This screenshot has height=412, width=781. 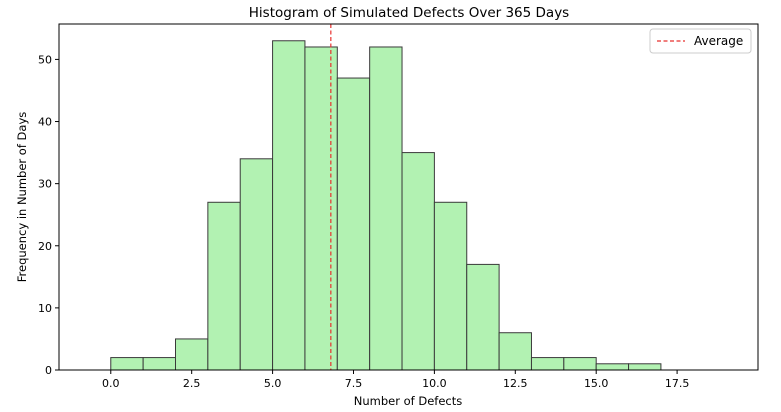 What do you see at coordinates (596, 383) in the screenshot?
I see `x-tick-label: 15.0` at bounding box center [596, 383].